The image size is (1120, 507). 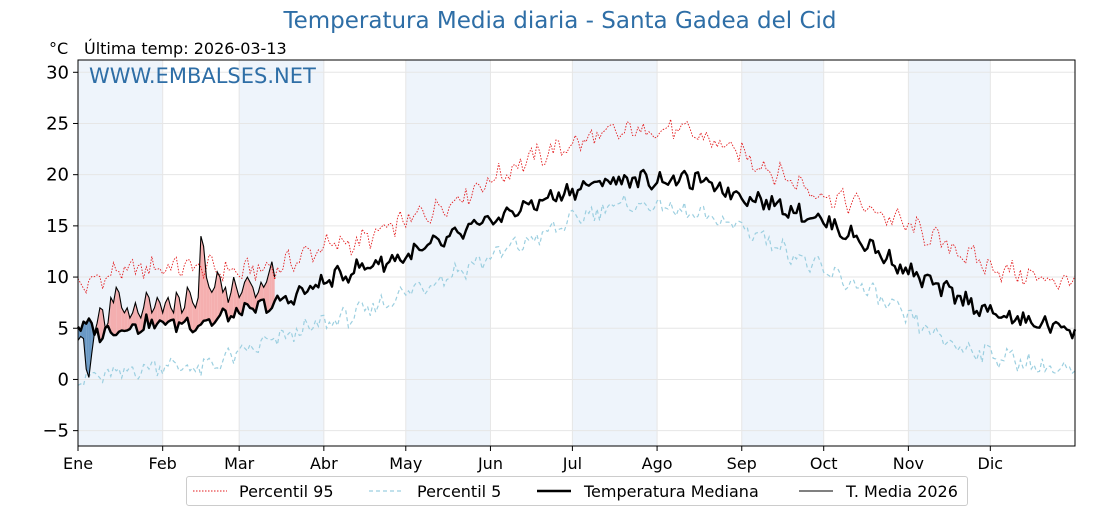 What do you see at coordinates (57, 72) in the screenshot?
I see `y-tick-label: 30` at bounding box center [57, 72].